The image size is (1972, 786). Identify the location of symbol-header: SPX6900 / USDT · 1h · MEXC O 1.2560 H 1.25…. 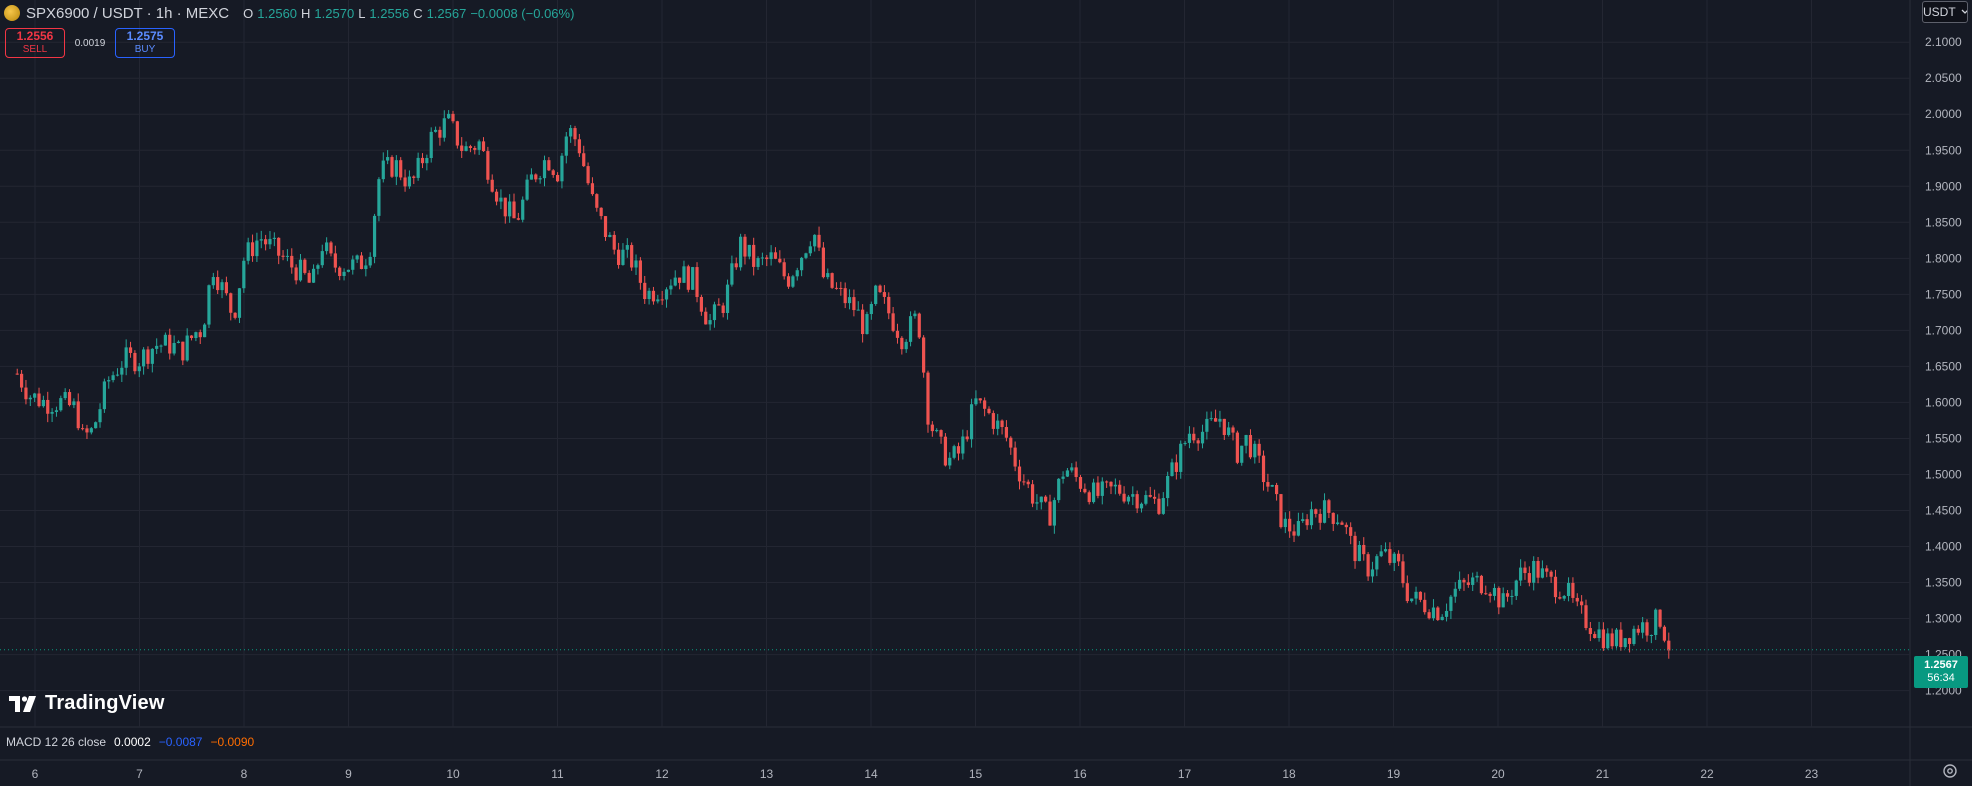
(289, 13).